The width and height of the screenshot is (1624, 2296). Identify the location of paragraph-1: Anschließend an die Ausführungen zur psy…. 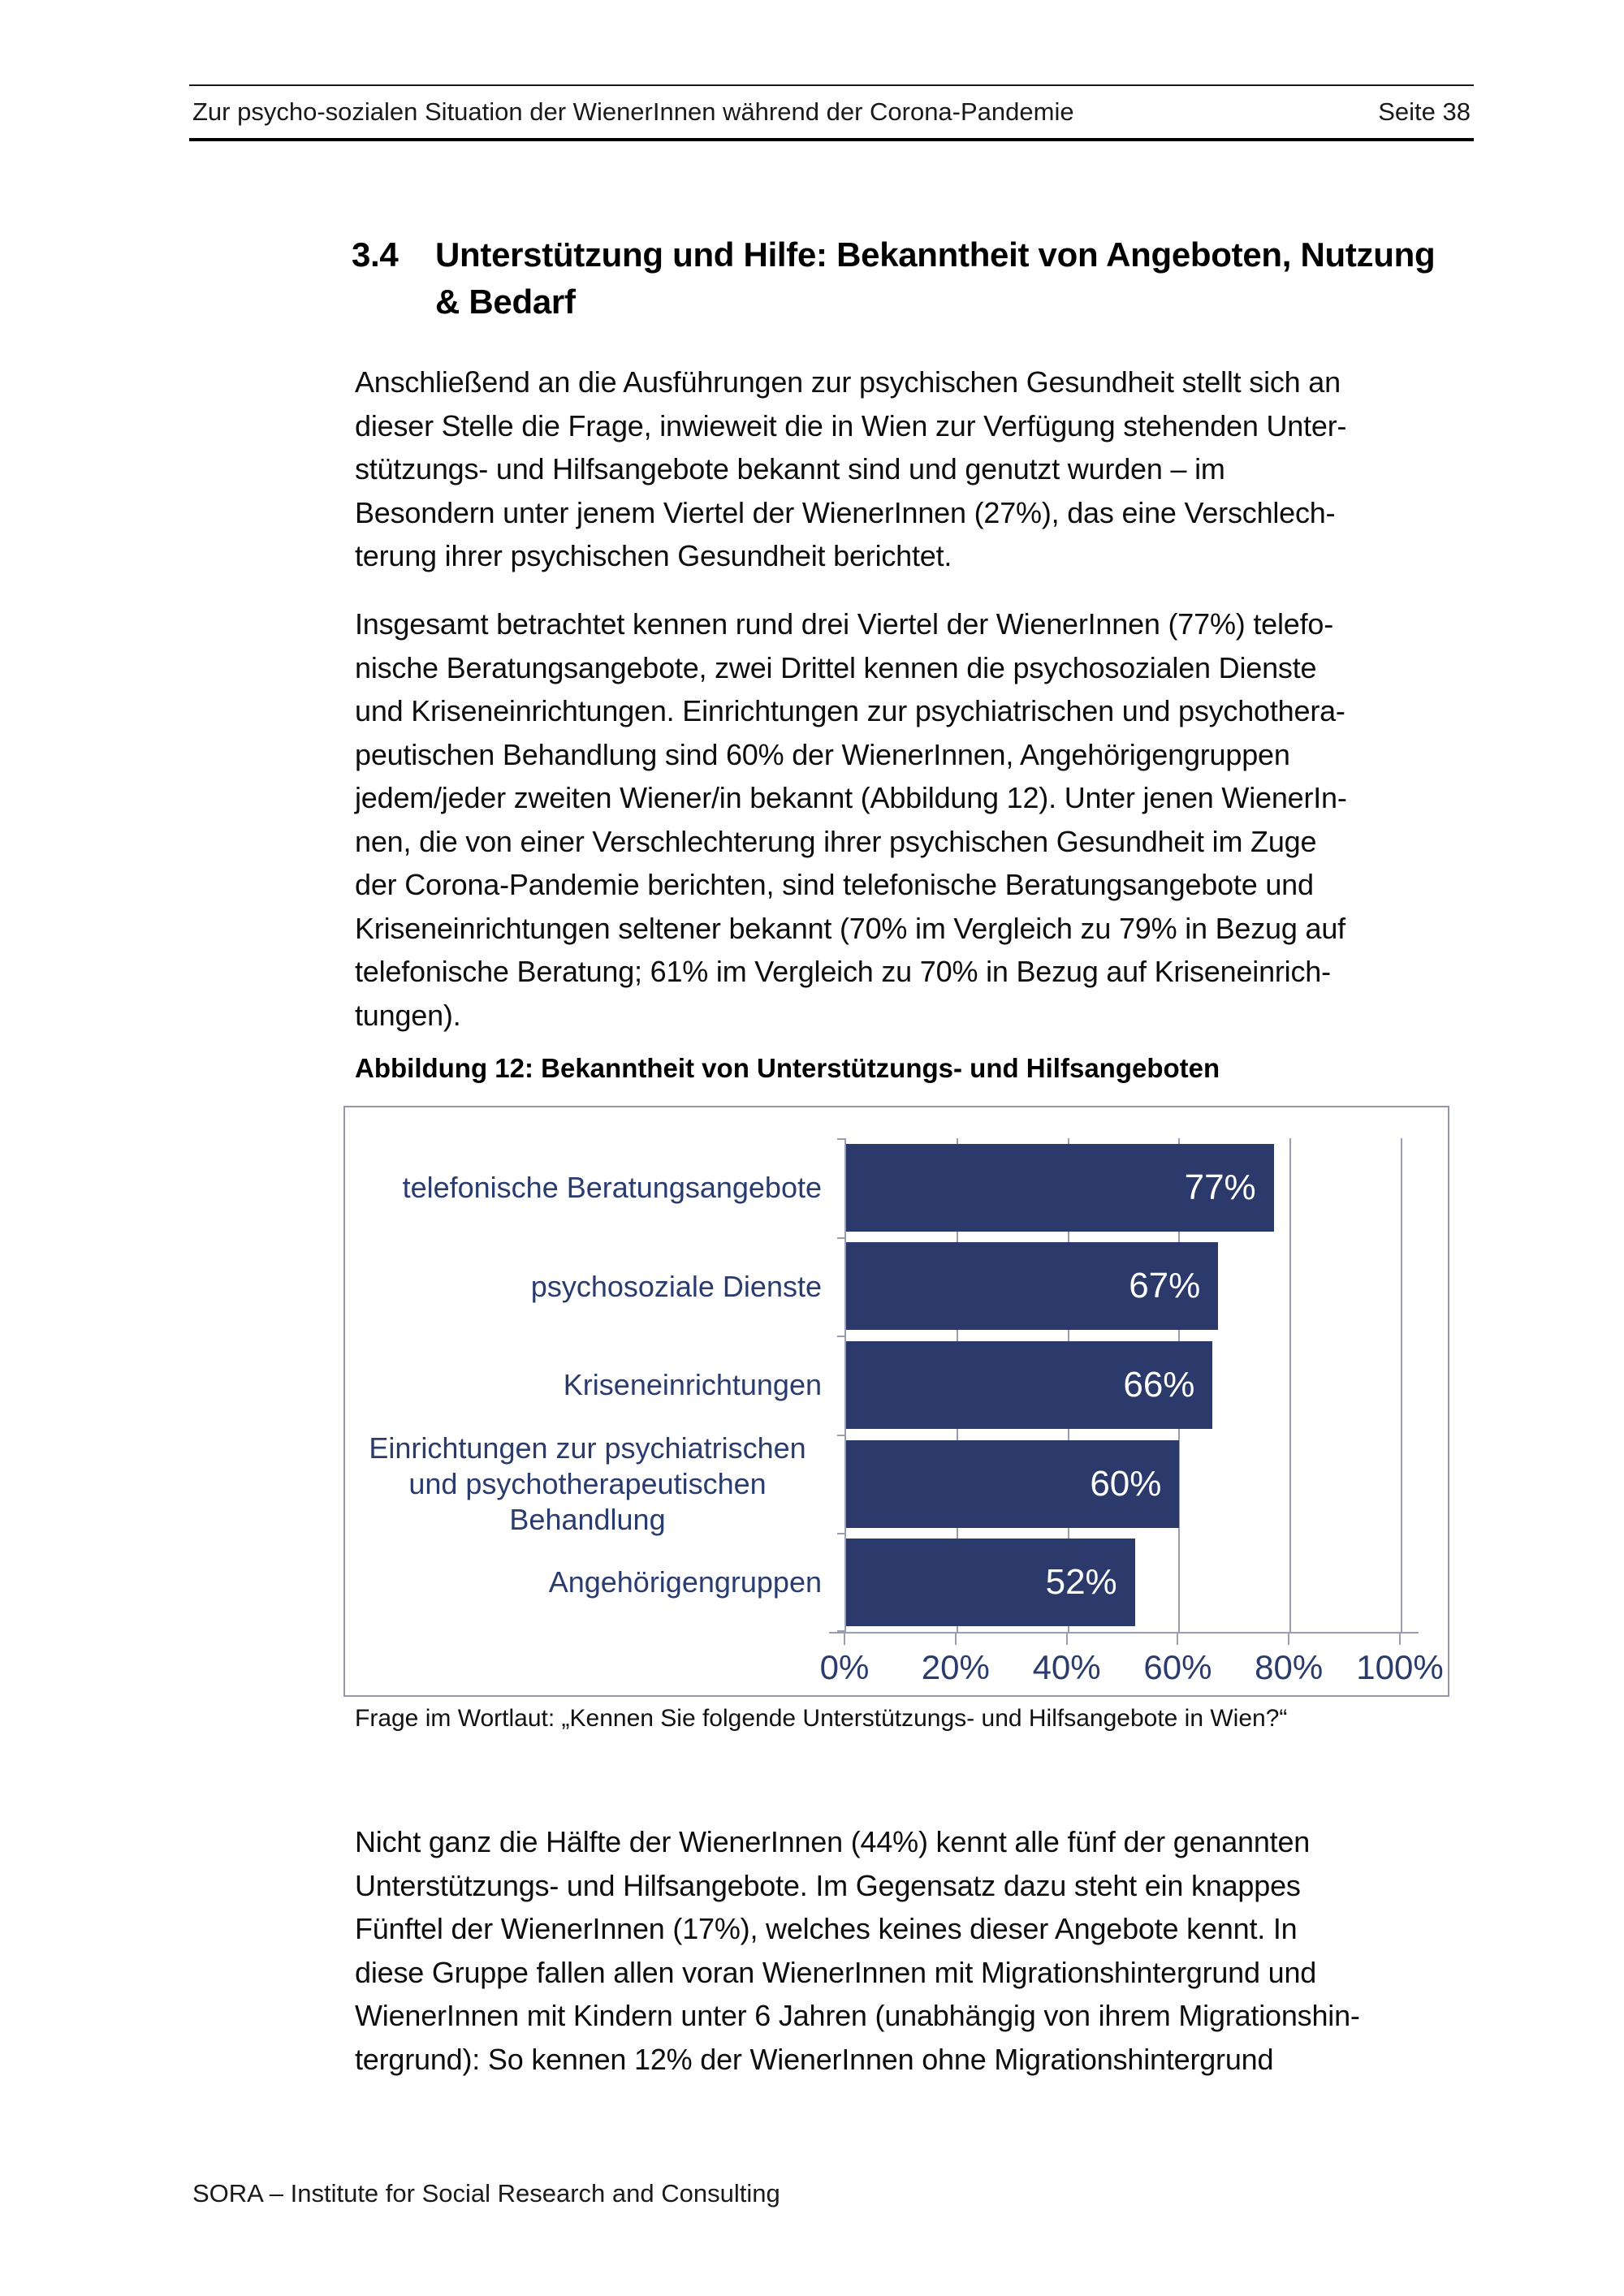
(851, 468).